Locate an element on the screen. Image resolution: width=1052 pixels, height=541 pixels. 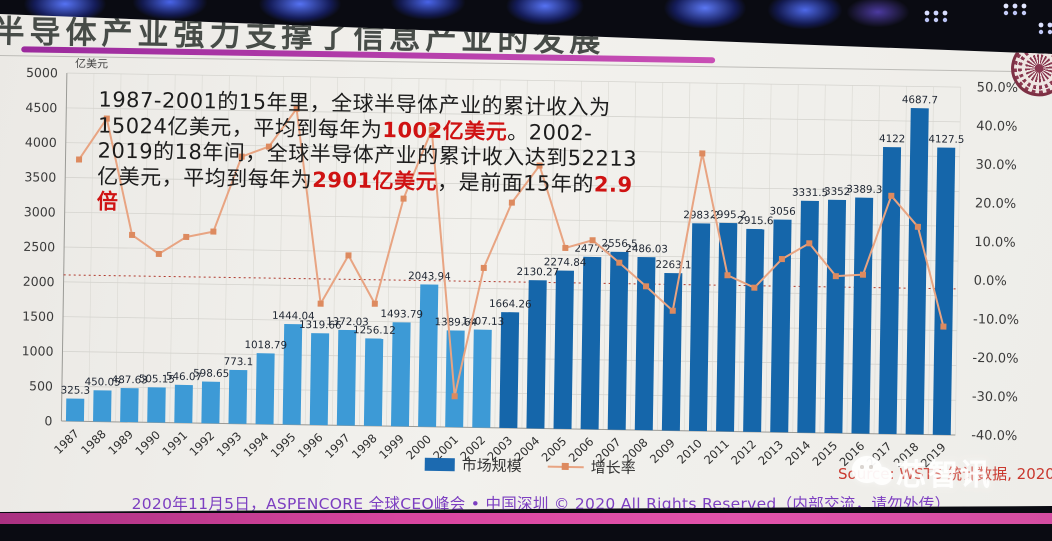
legend-label-growth-rate: 增长率 is located at coordinates (613, 468).